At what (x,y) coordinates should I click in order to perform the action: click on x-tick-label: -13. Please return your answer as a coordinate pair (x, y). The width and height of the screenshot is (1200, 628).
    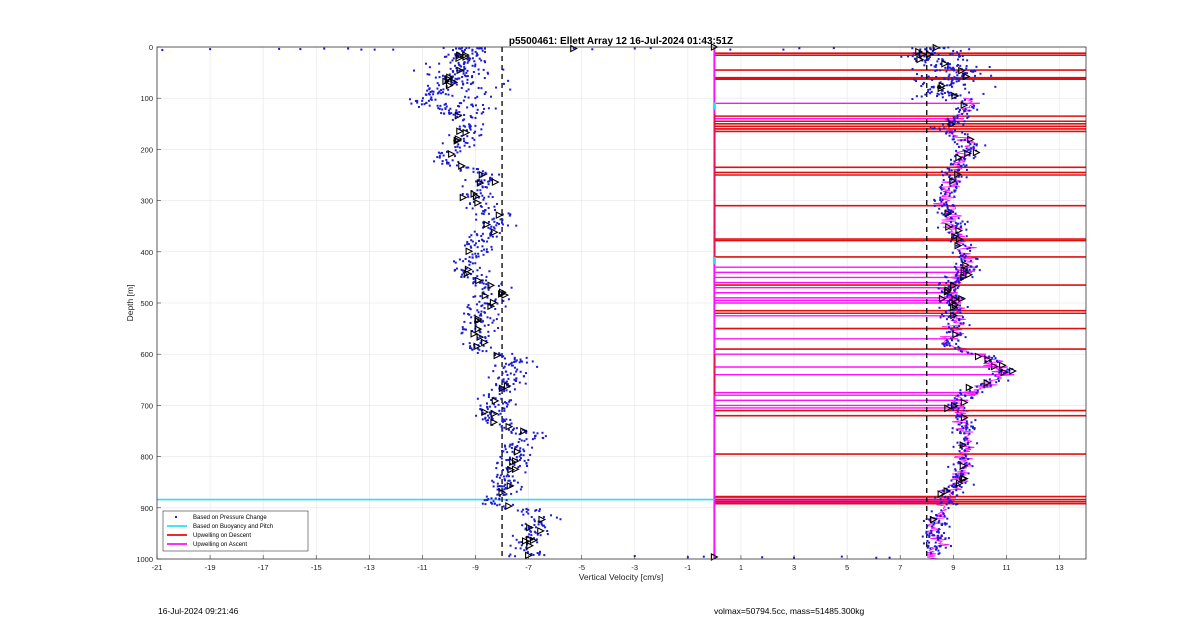
    Looking at the image, I should click on (369, 567).